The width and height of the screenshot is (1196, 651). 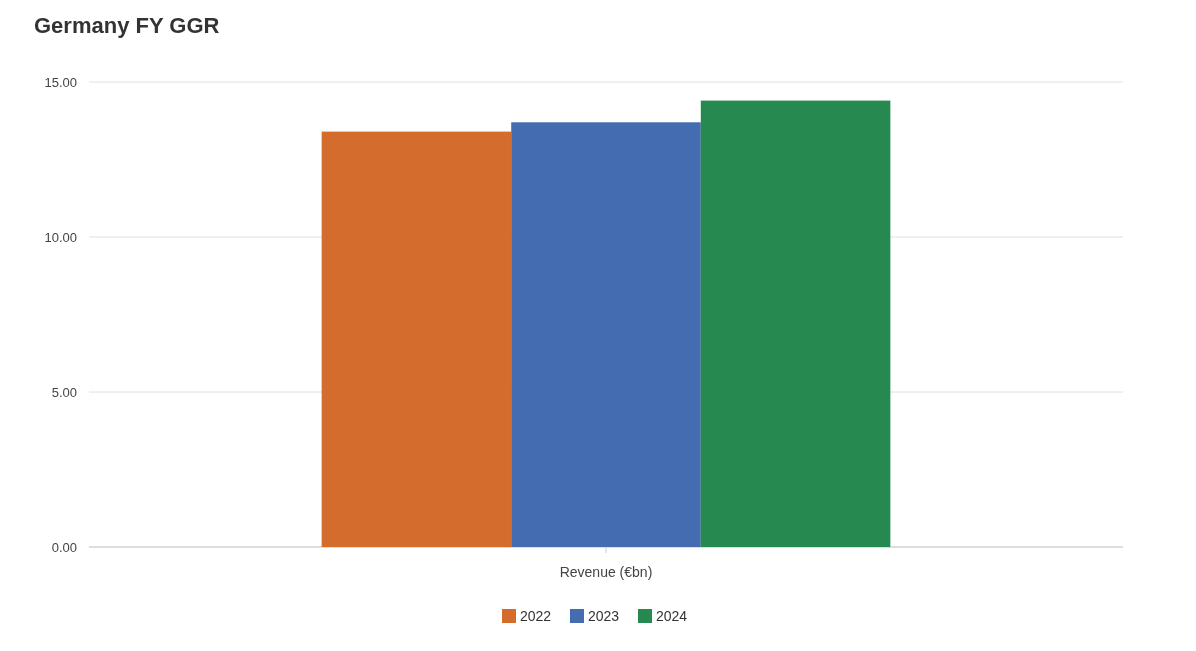 I want to click on legend-label: 2024, so click(x=672, y=615).